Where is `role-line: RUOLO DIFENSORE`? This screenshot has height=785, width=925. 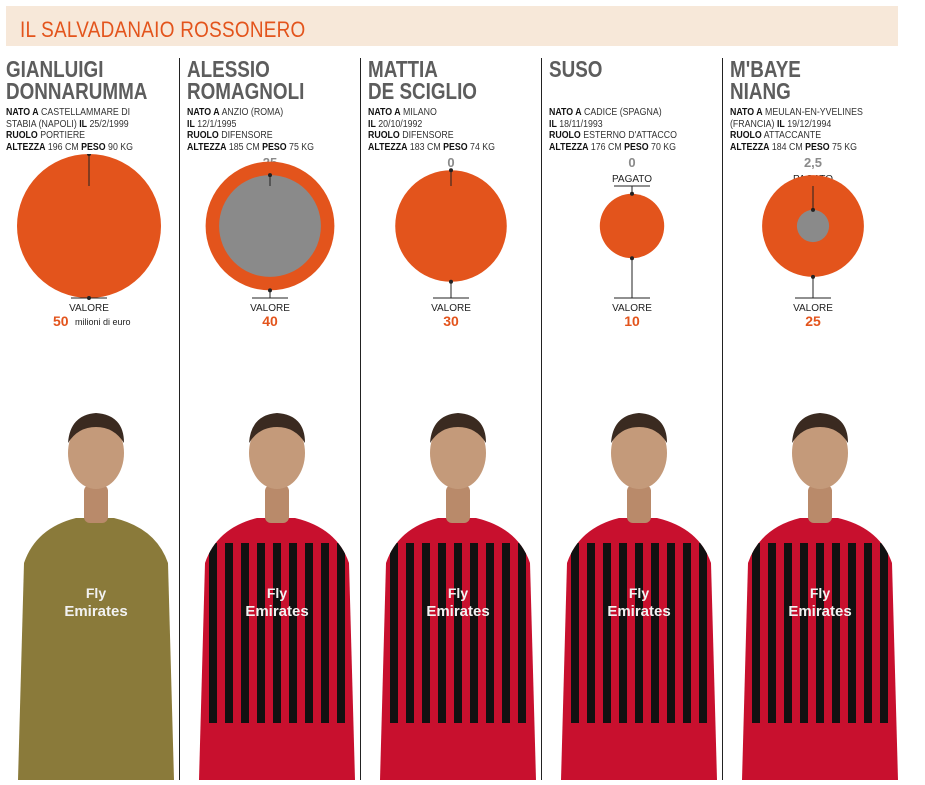 role-line: RUOLO DIFENSORE is located at coordinates (265, 136).